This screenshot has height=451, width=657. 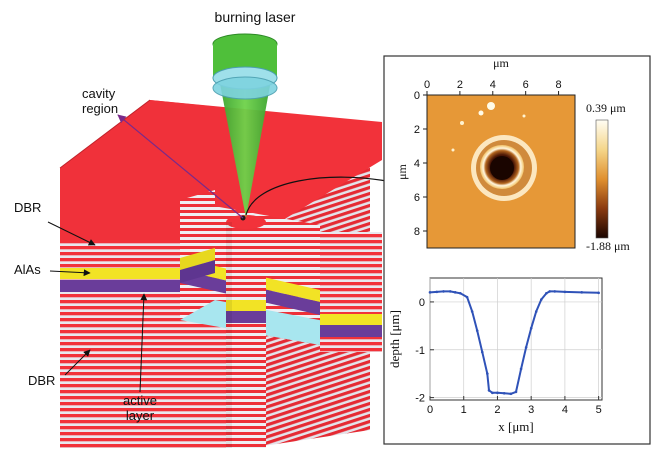 I want to click on plot-ticks: 0 1 2 3 4 5 0 -1 -2, so click(x=508, y=356).